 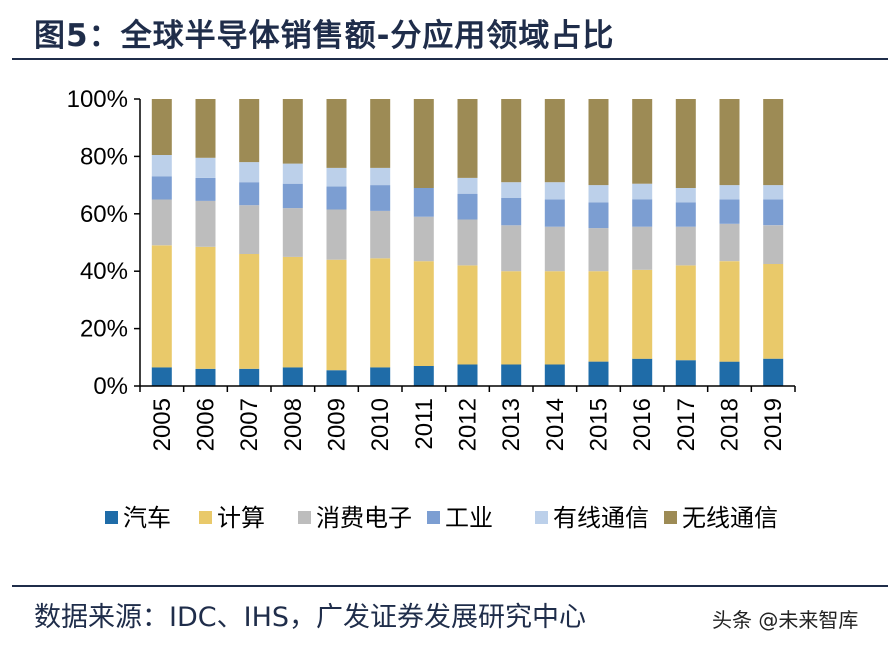 What do you see at coordinates (162, 424) in the screenshot?
I see `x-tick-label: 2005` at bounding box center [162, 424].